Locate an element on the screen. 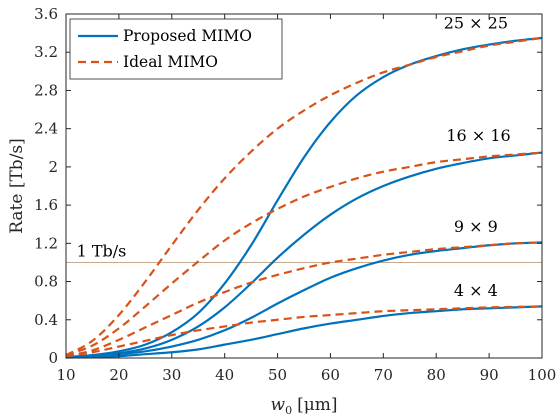 The width and height of the screenshot is (560, 420). x-tick-label: 60 is located at coordinates (330, 375).